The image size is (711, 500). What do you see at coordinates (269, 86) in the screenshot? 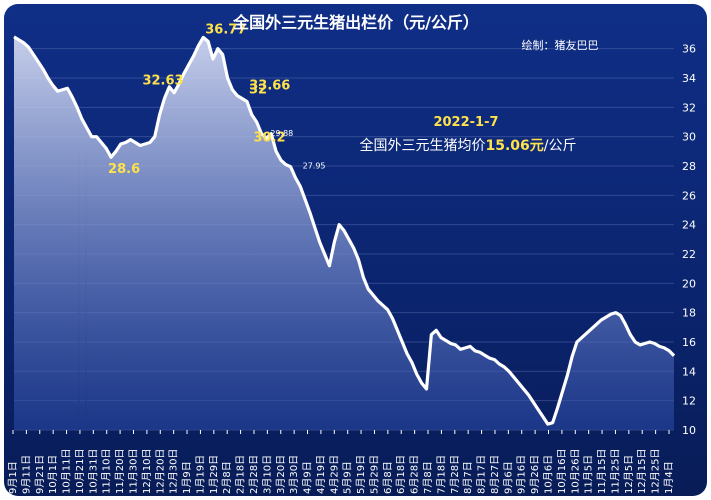
I see `annotation-label: 33.66` at bounding box center [269, 86].